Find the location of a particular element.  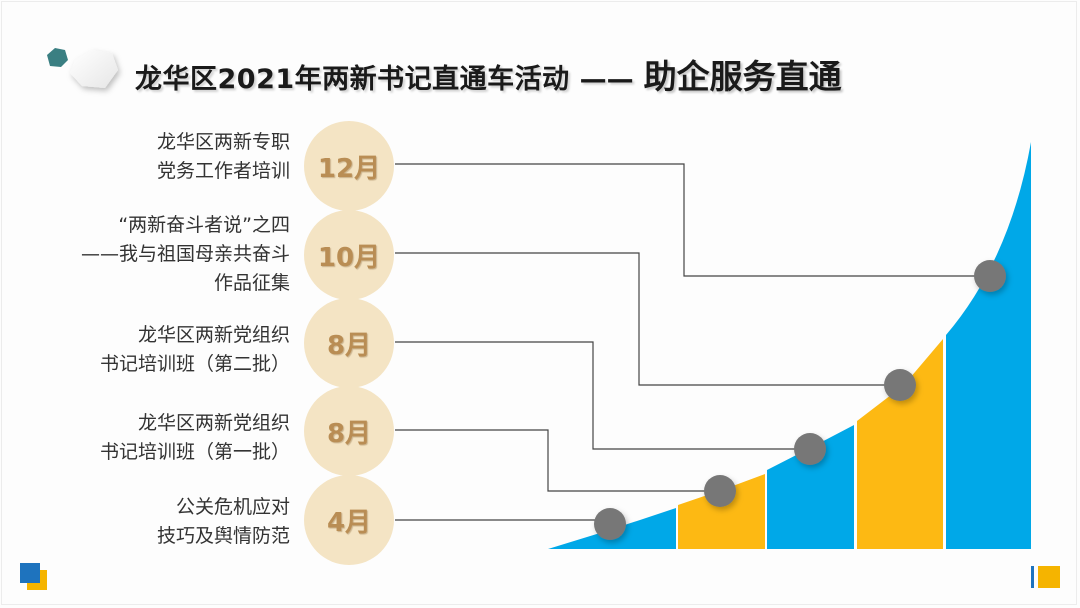

month-badge-8-second: 8月 is located at coordinates (349, 343).